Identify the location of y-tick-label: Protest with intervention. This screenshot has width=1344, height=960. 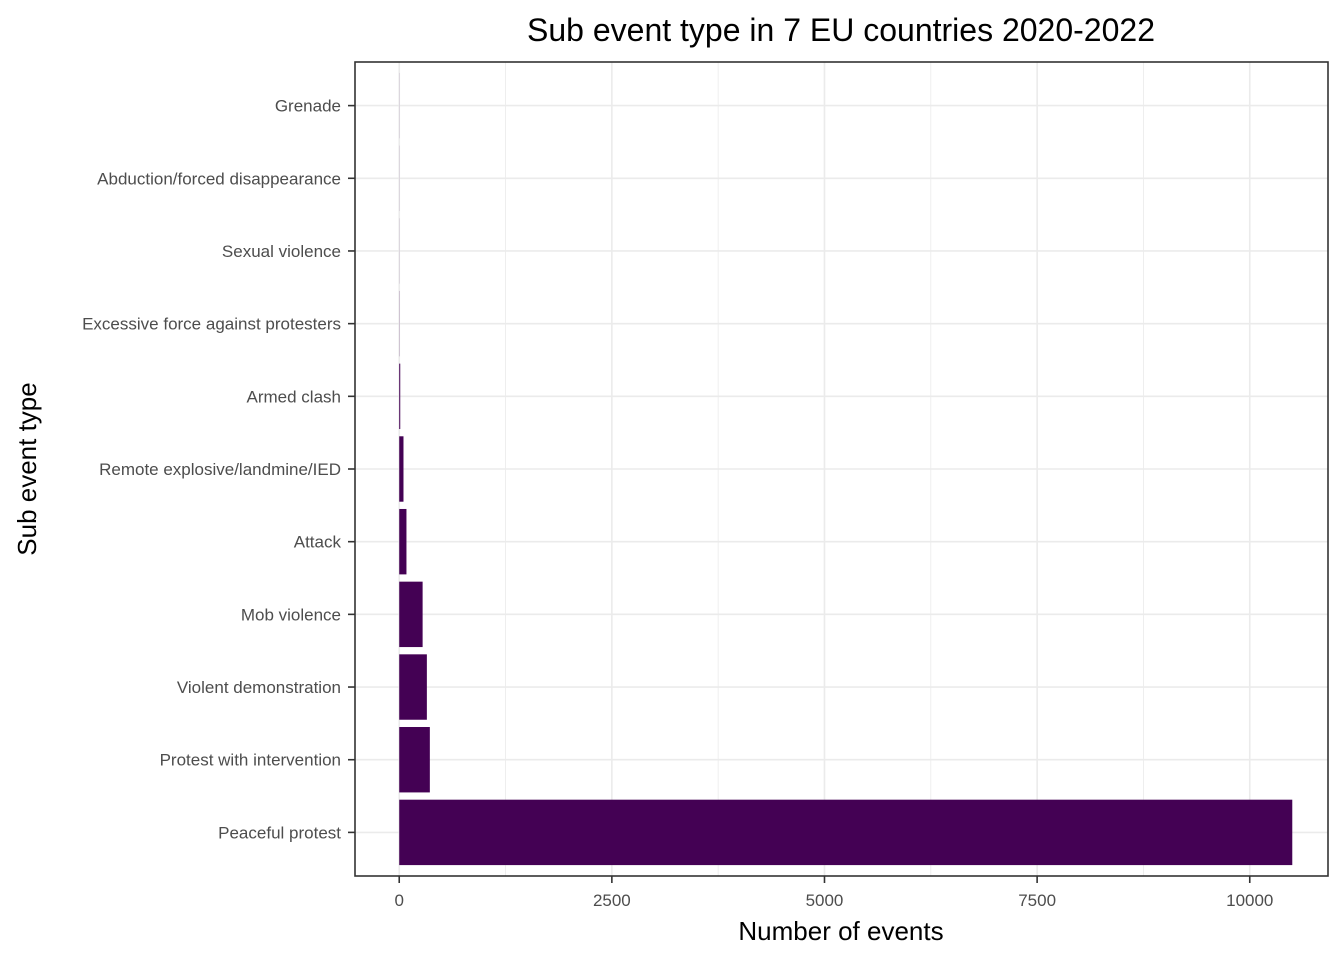
(250, 760).